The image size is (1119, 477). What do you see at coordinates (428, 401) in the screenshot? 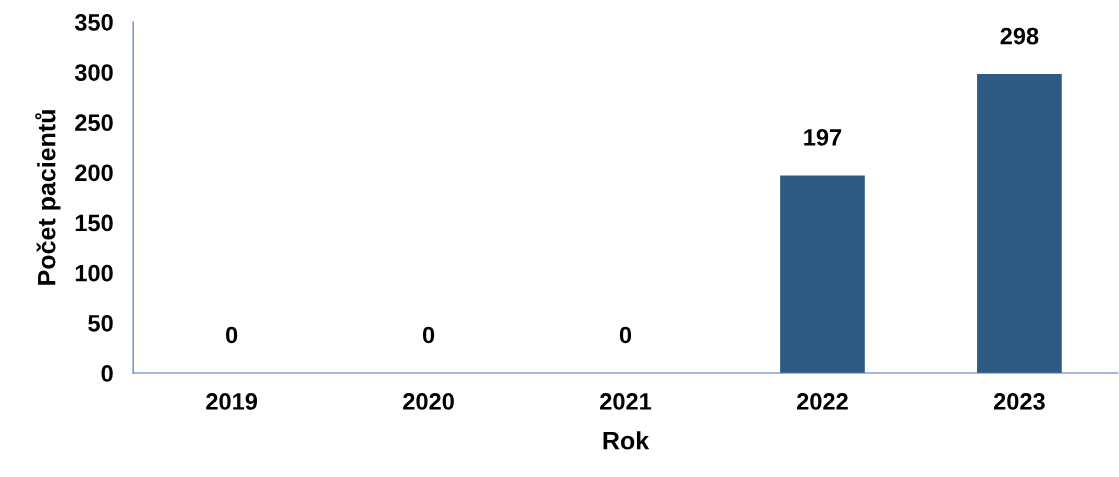
I see `x-tick-label: 2020` at bounding box center [428, 401].